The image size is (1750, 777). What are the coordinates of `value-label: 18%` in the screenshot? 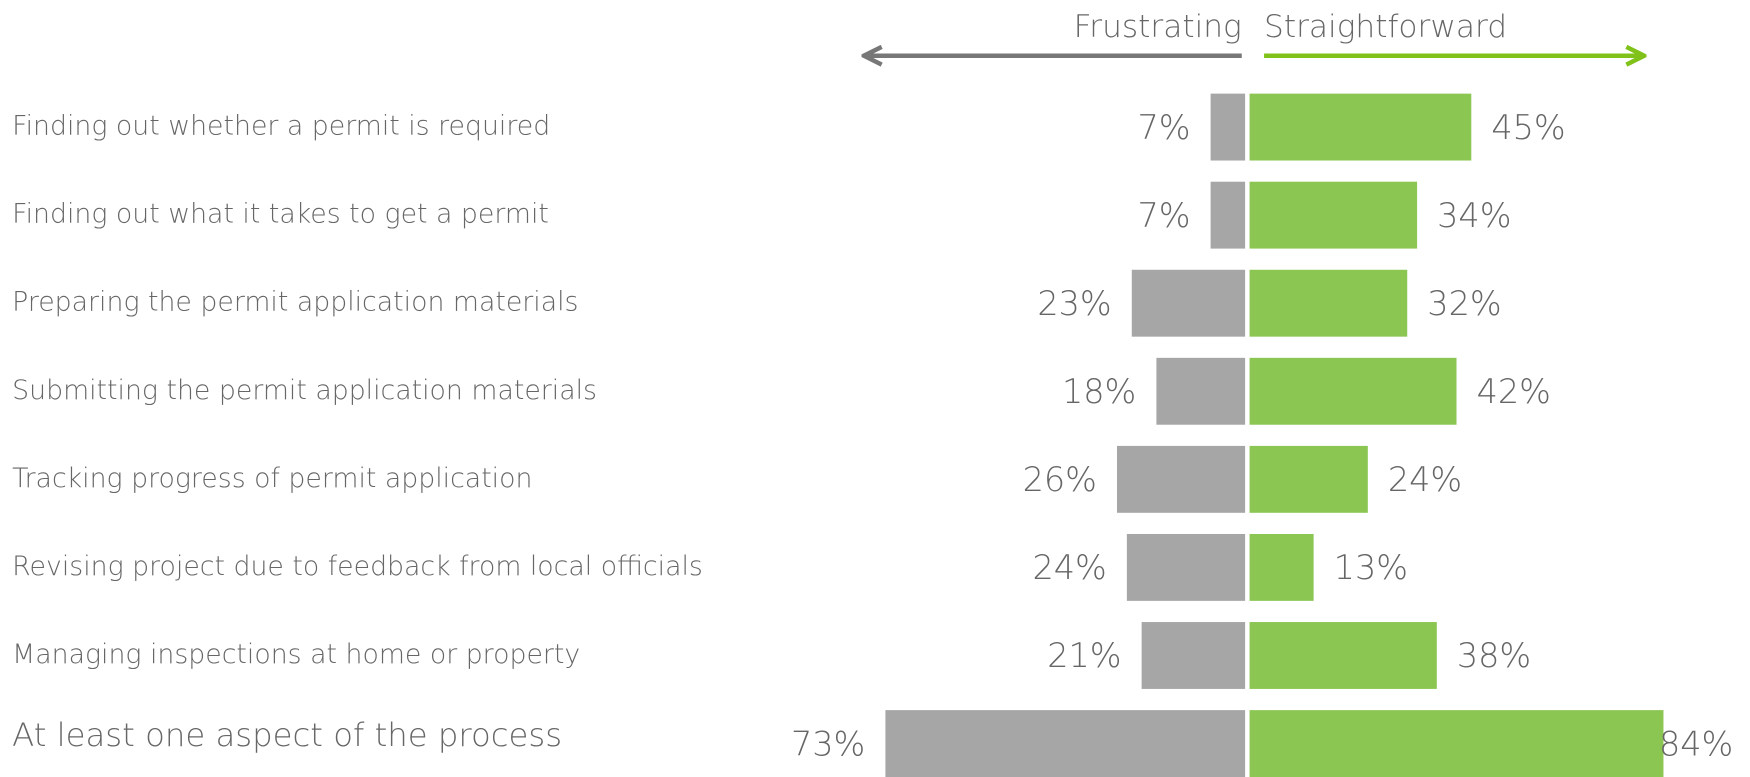 It's located at (1099, 391).